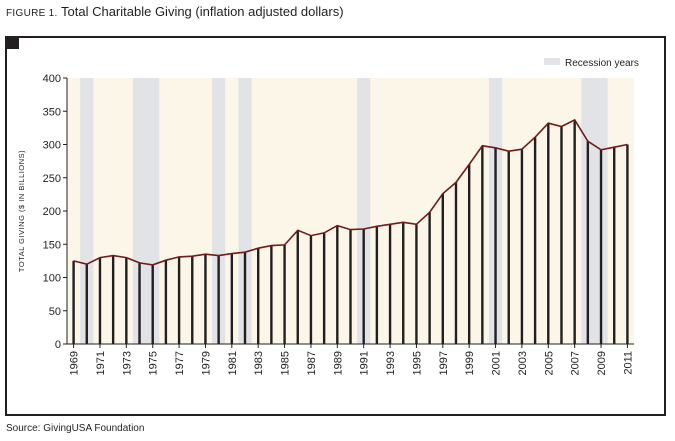 This screenshot has height=441, width=675. Describe the element at coordinates (469, 254) in the screenshot. I see `bar-1999` at that location.